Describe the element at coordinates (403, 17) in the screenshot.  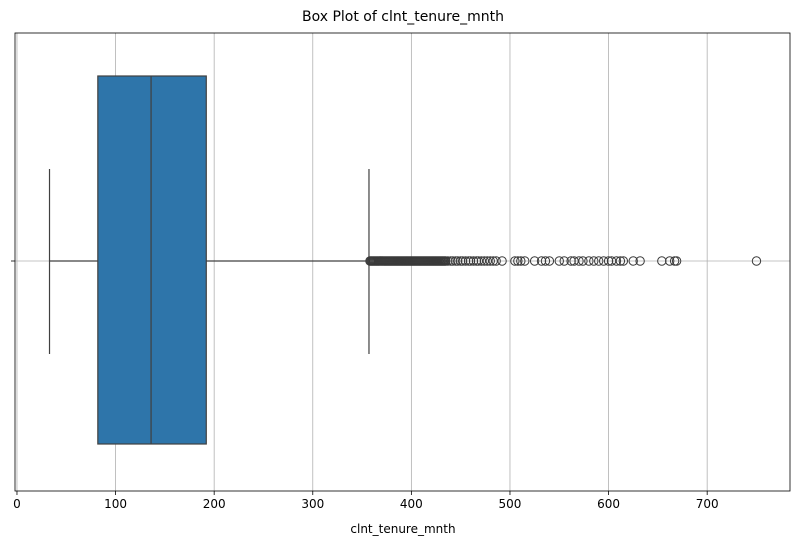
I see `chart-title: Box Plot of clnt_tenure_mnth` at that location.